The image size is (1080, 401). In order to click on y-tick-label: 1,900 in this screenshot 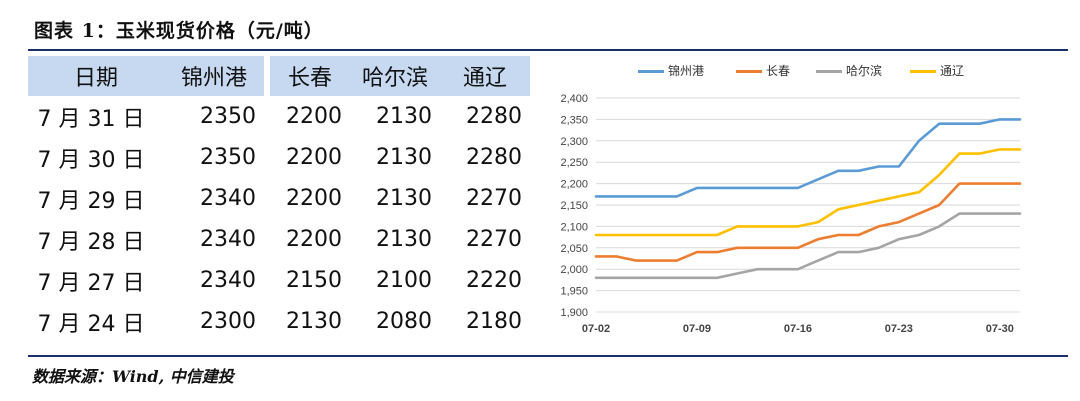, I will do `click(574, 313)`.